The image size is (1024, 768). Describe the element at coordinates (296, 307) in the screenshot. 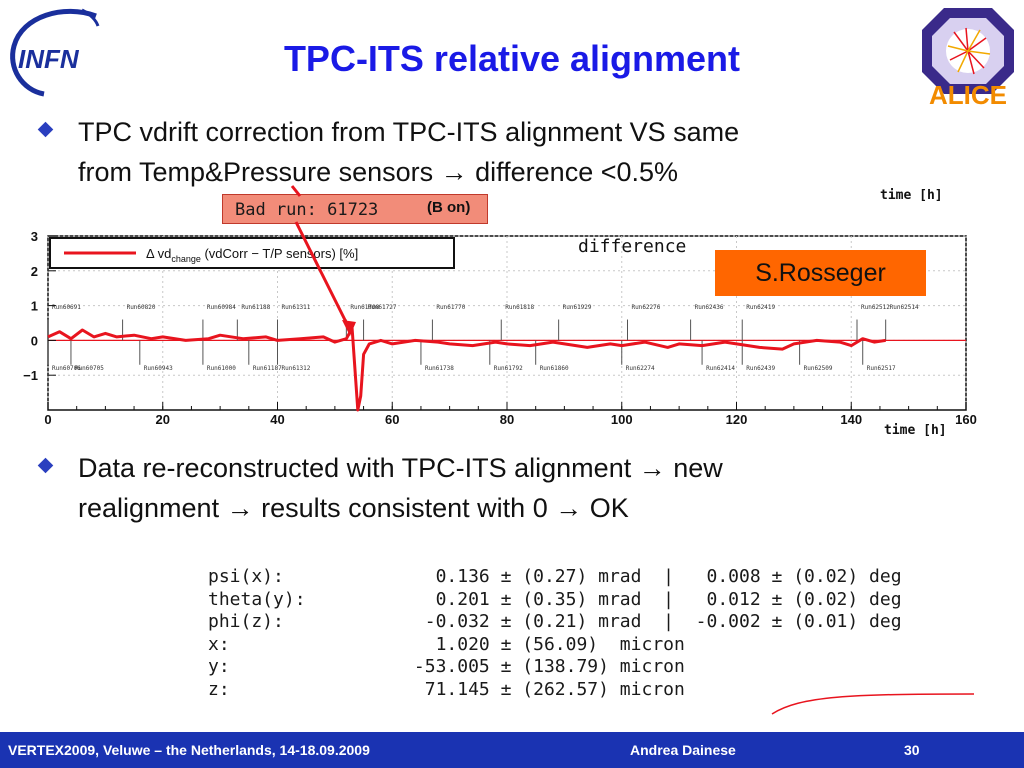

I see `run-label: Run61311` at that location.